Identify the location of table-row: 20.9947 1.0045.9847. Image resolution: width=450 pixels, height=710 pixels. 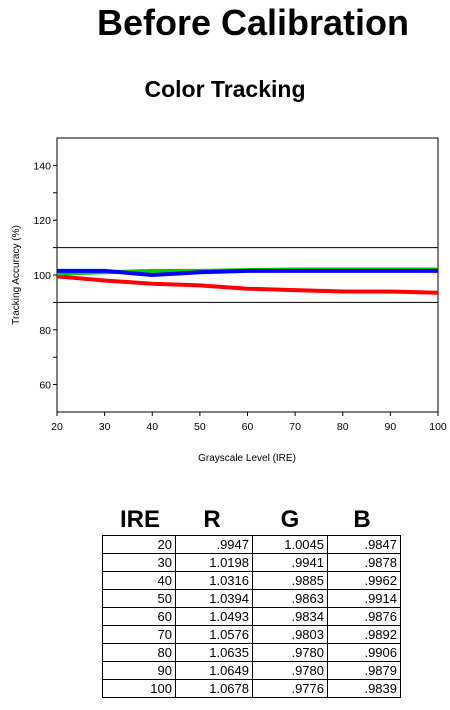
(251, 544).